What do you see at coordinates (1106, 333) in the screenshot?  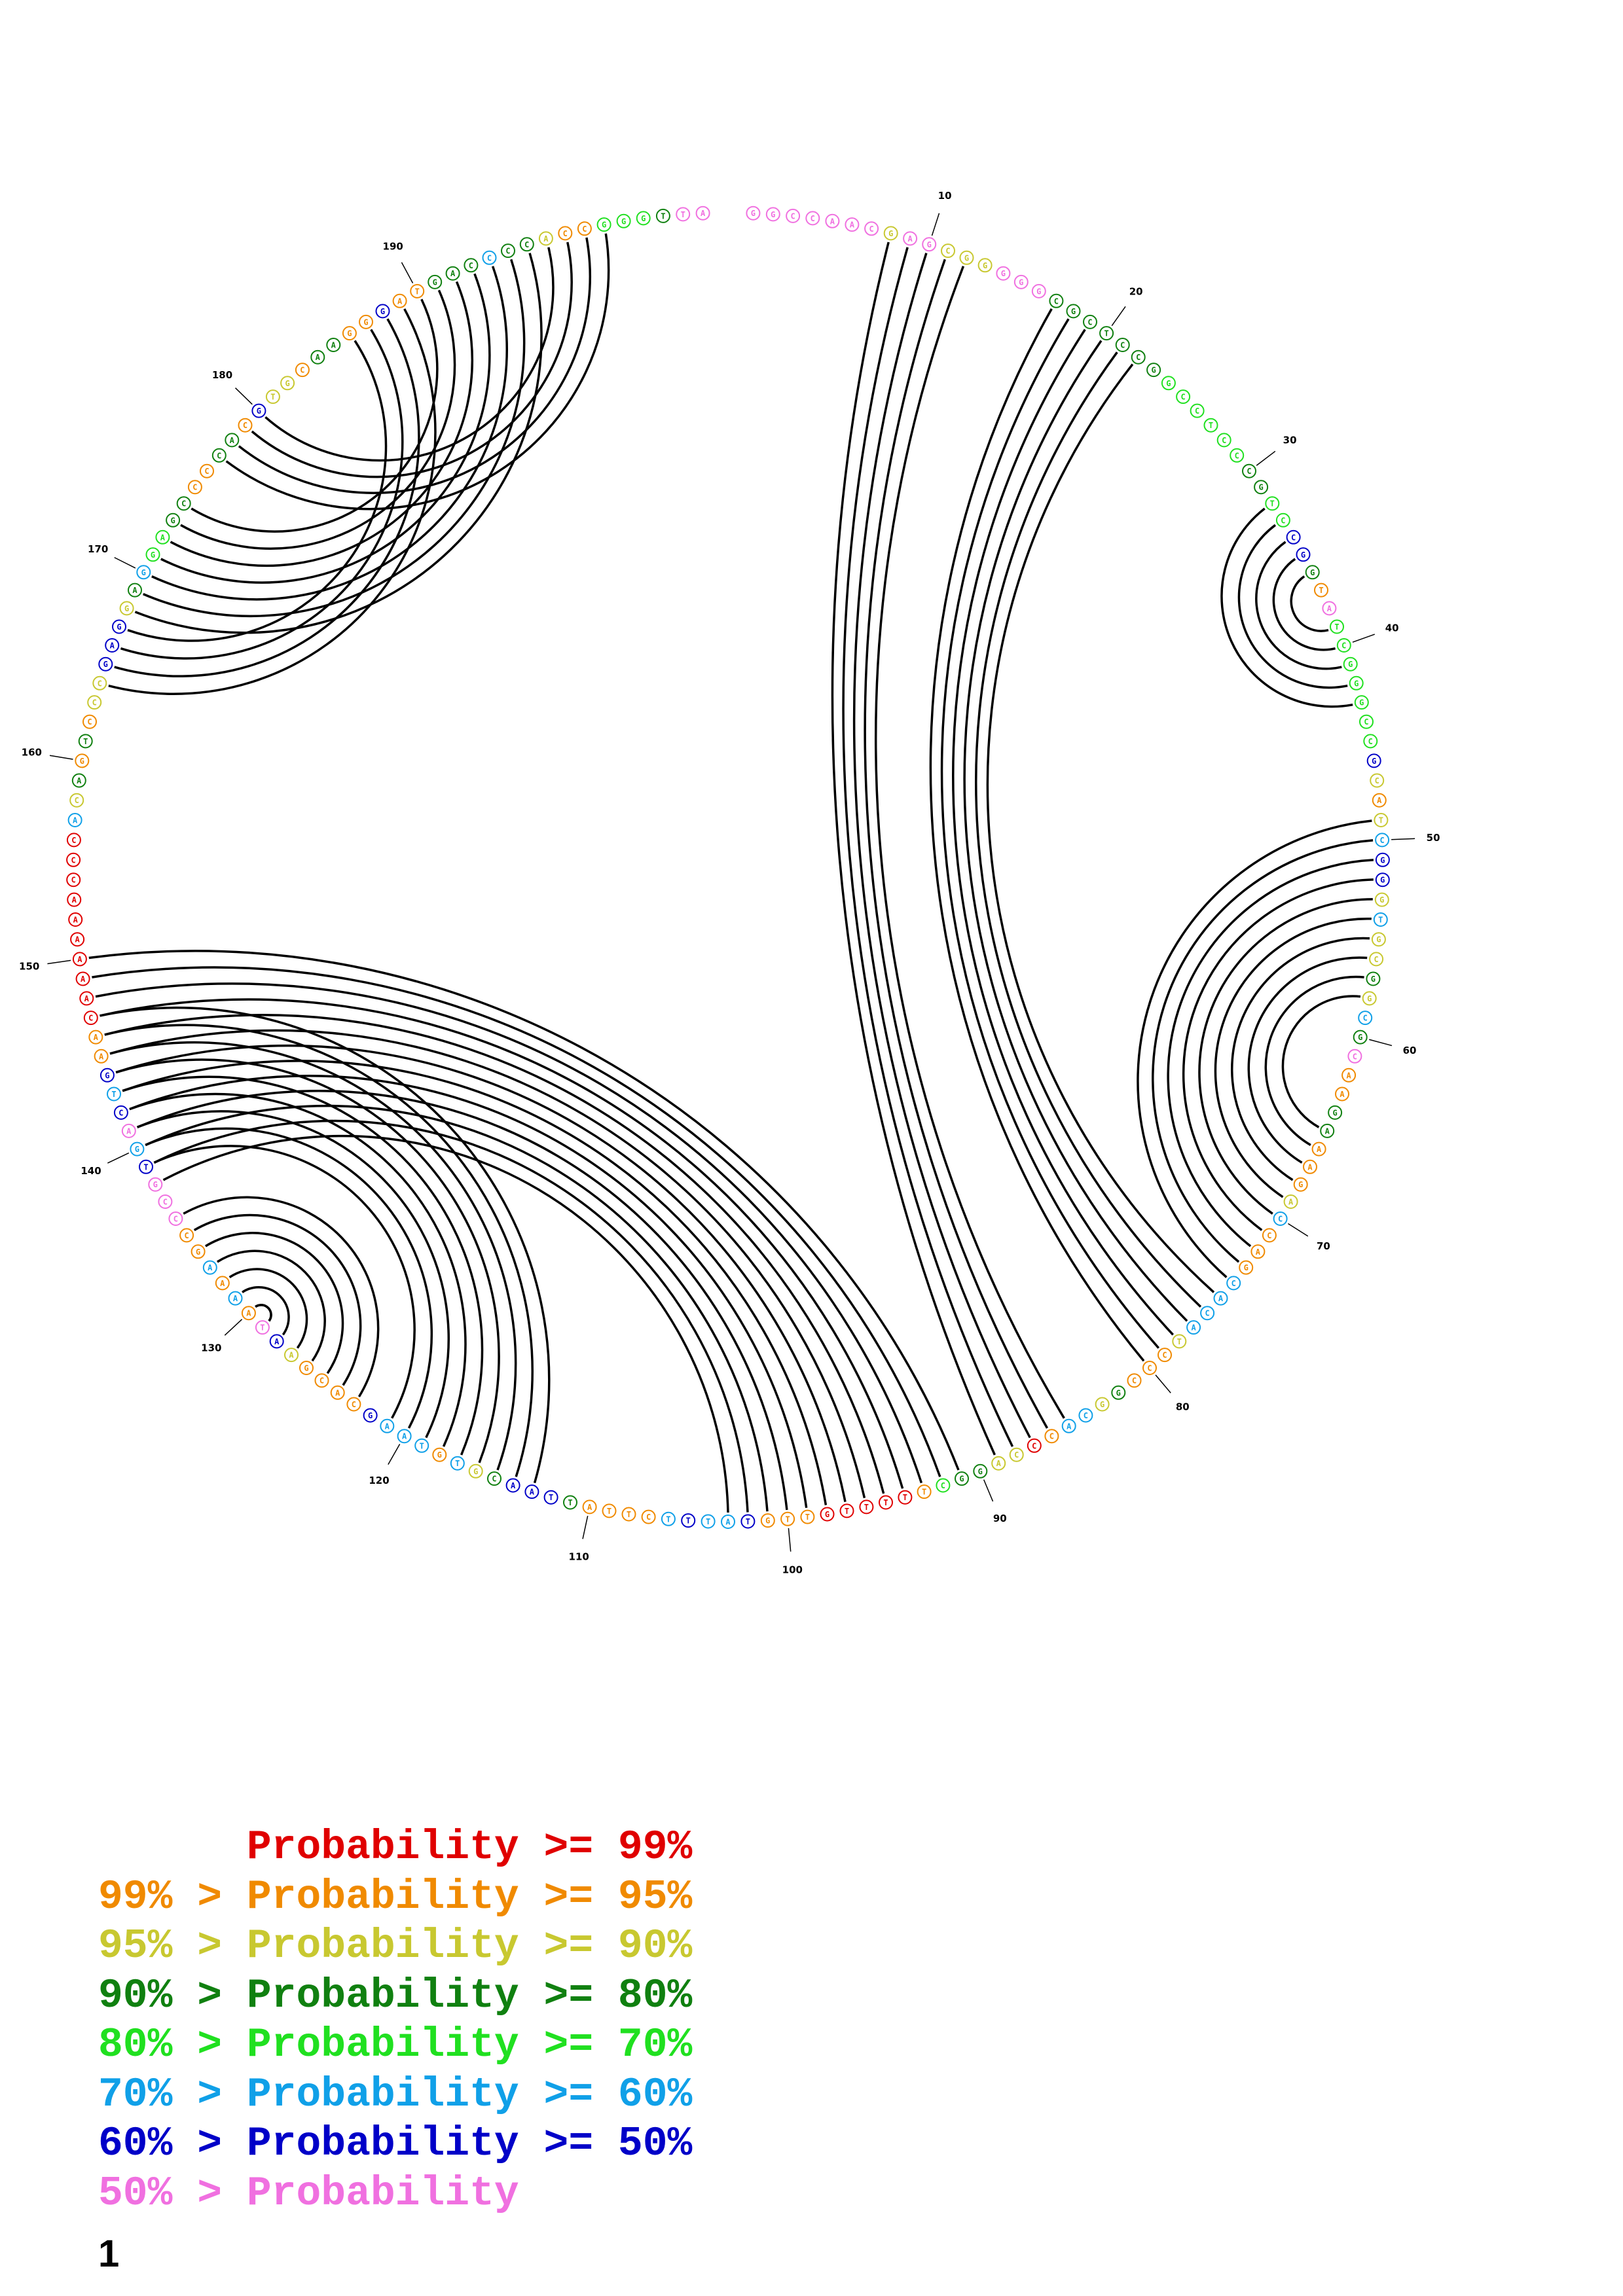 I see `svg-text: T` at bounding box center [1106, 333].